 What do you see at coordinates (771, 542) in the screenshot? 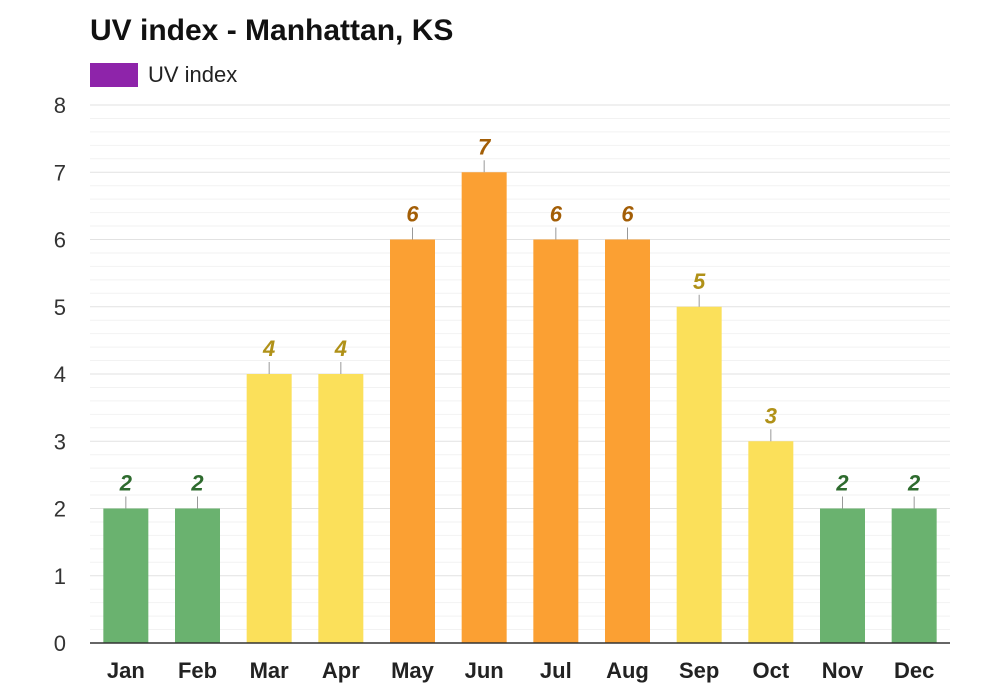
I see `bar-oct` at bounding box center [771, 542].